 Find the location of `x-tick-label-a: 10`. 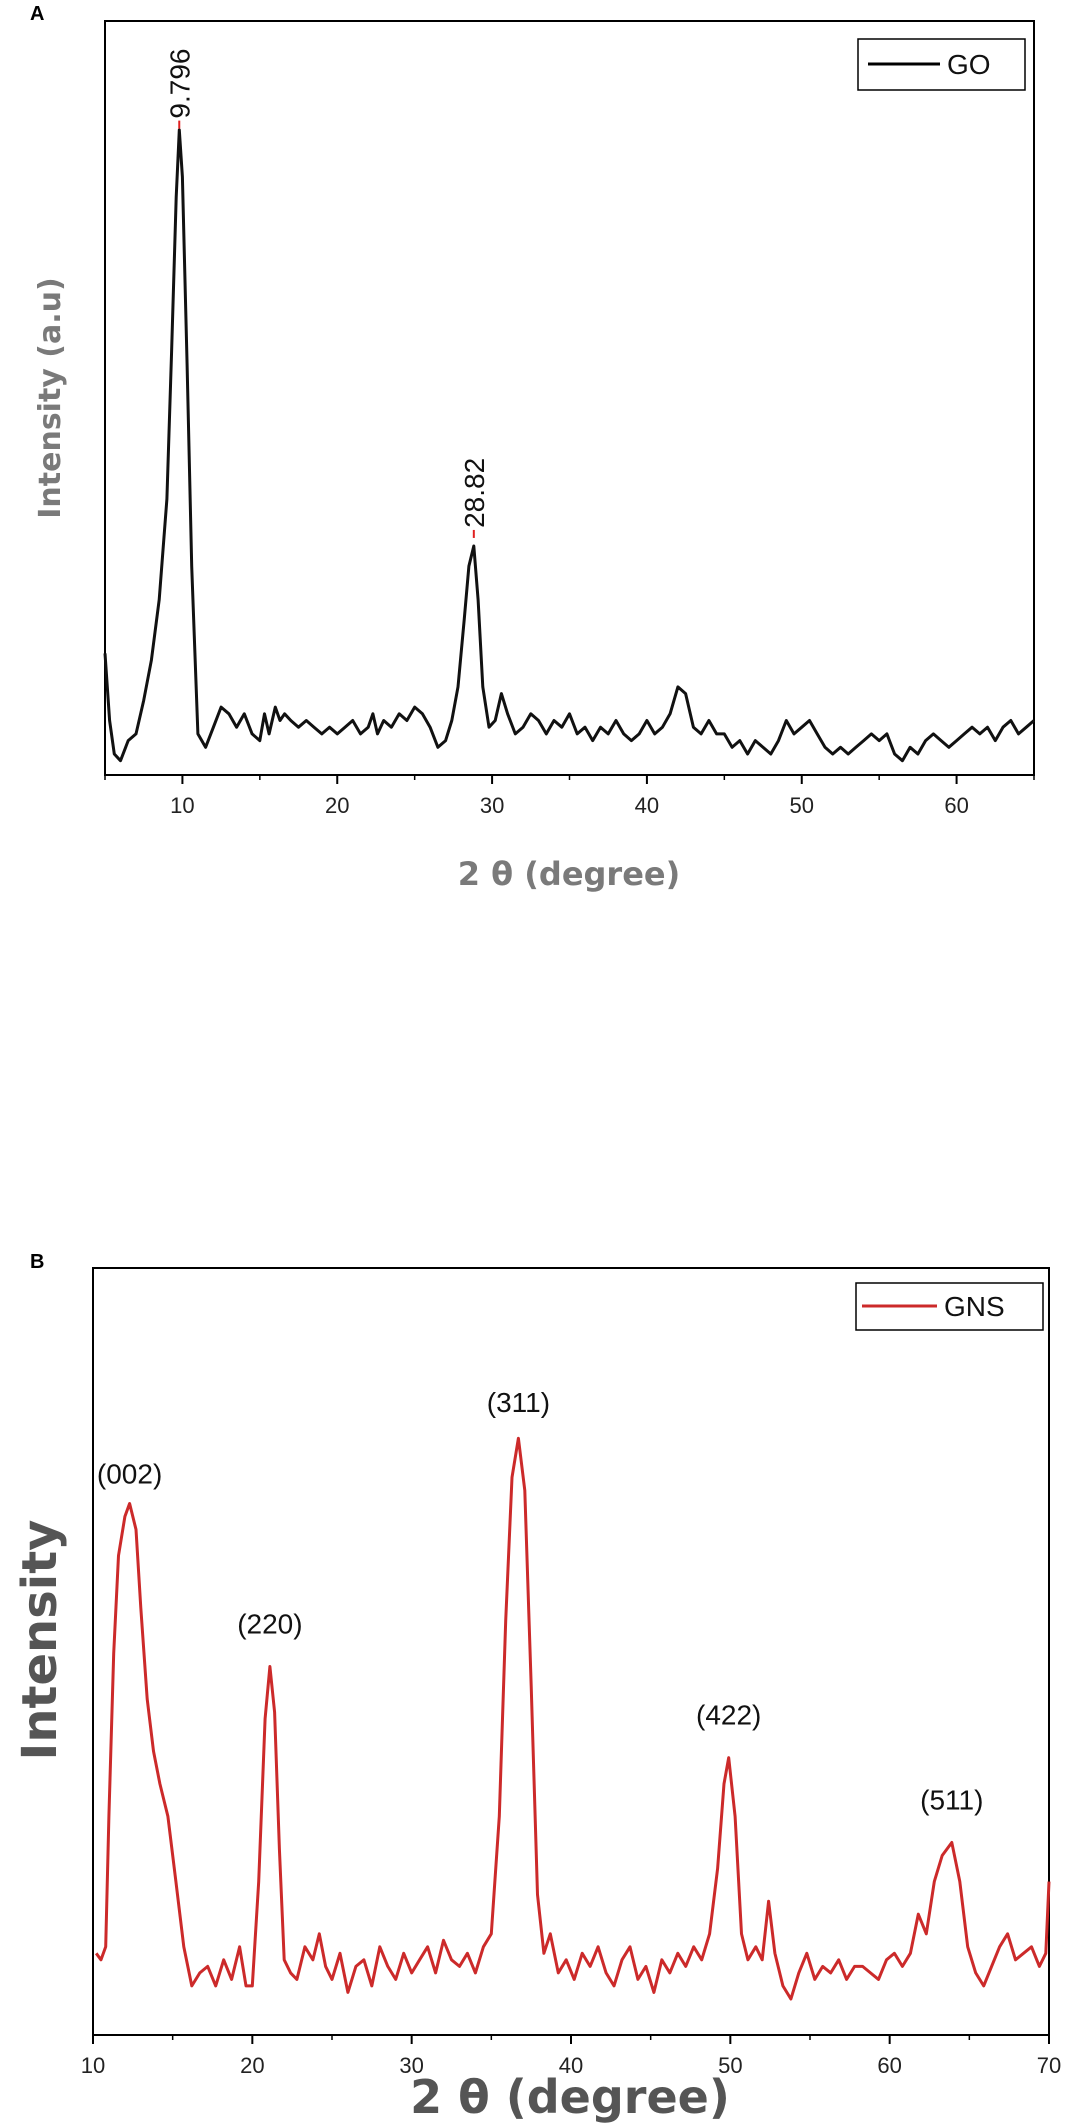

x-tick-label-a: 10 is located at coordinates (182, 805).